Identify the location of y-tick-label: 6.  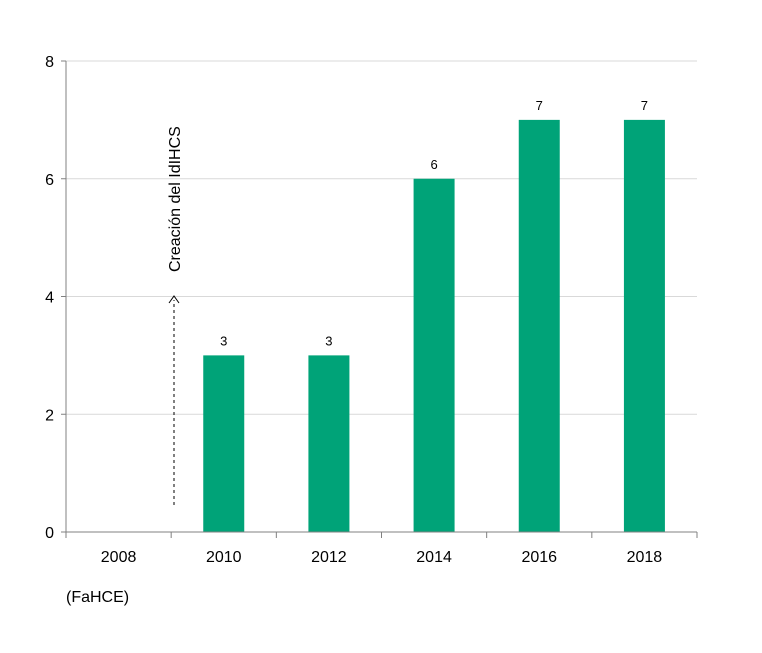
(49, 180).